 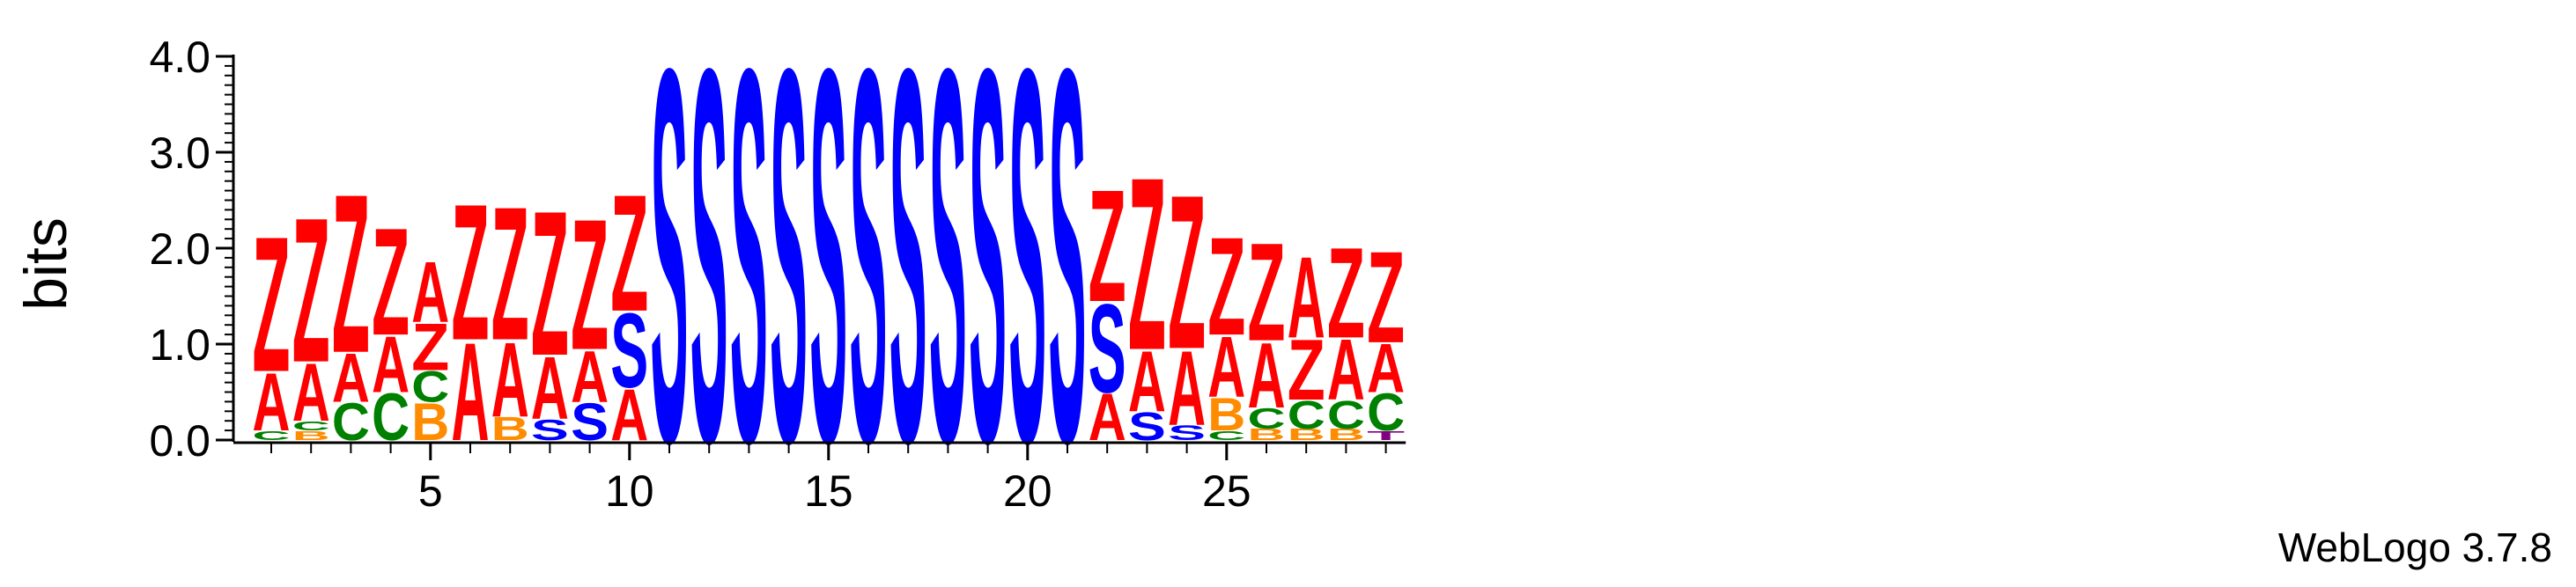 What do you see at coordinates (430, 491) in the screenshot?
I see `x-tick-label: 5` at bounding box center [430, 491].